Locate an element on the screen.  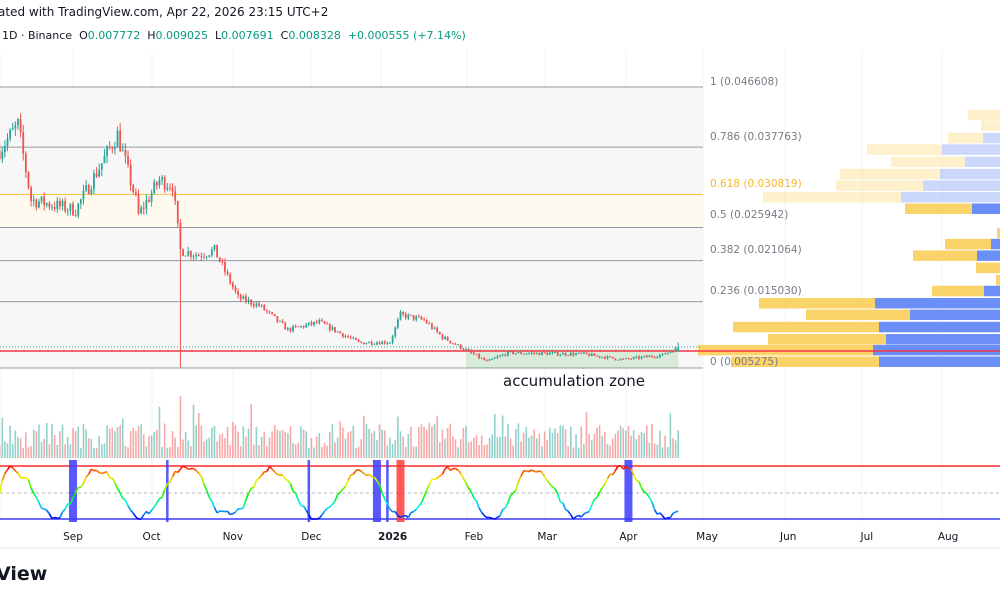
fib-level-label: 0 (0.005275) is located at coordinates (744, 362).